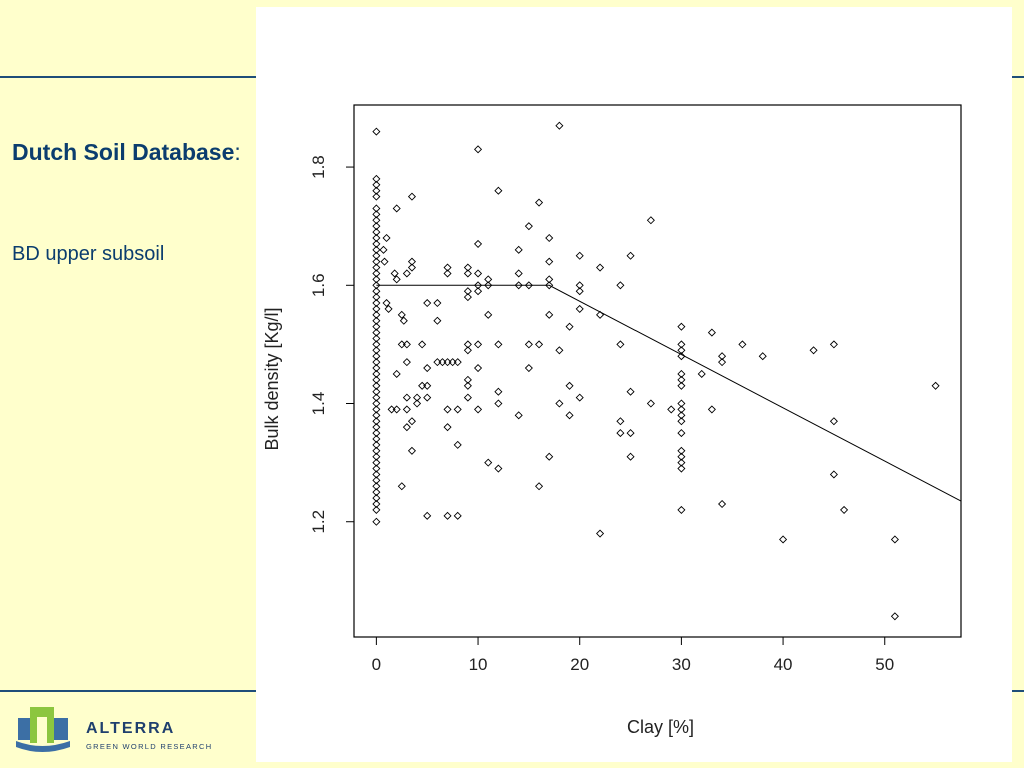 The image size is (1024, 768). What do you see at coordinates (237, 152) in the screenshot?
I see `slide-title-suffix: :` at bounding box center [237, 152].